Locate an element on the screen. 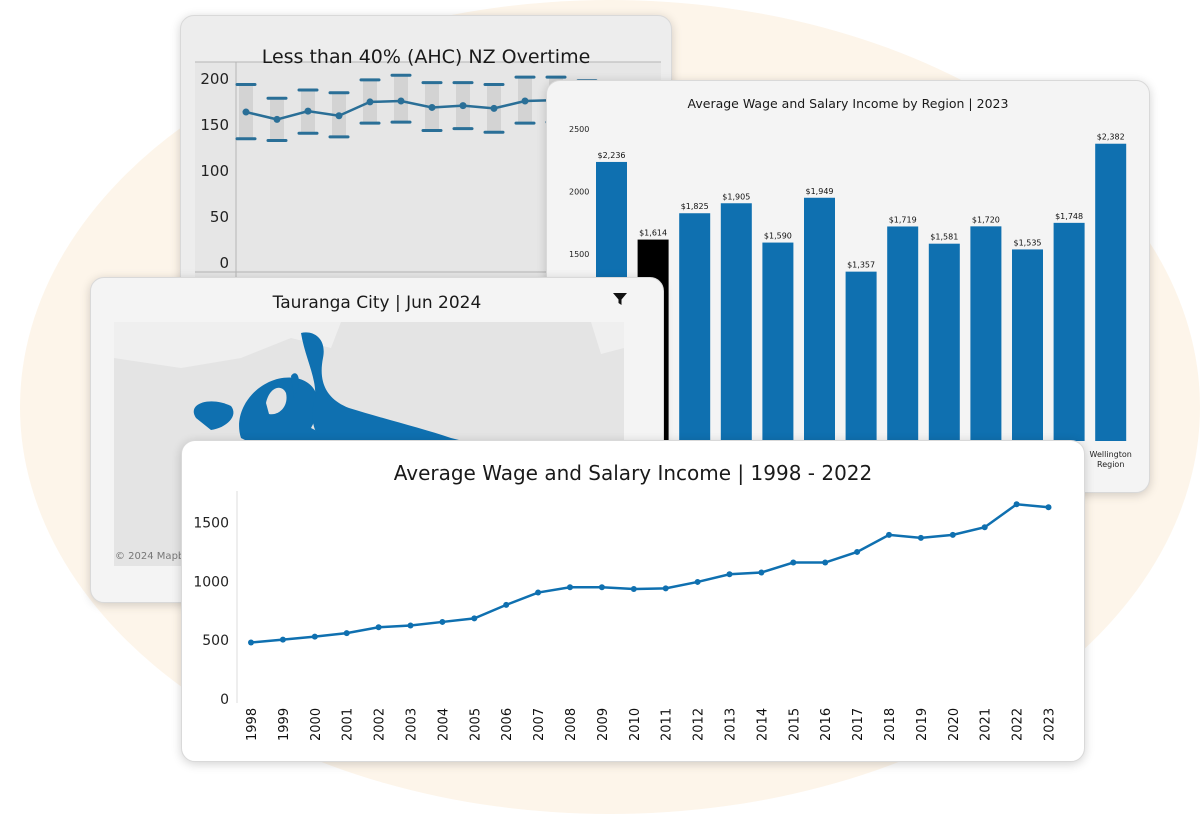  line-x-tick: 1999 is located at coordinates (284, 724).